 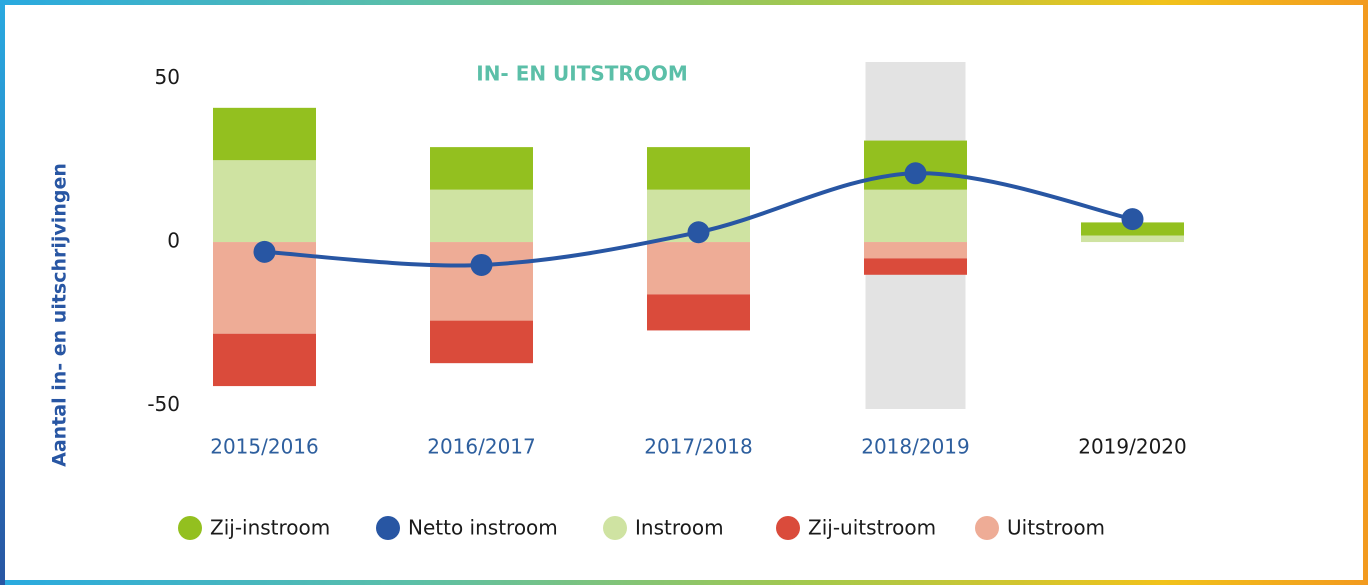 I want to click on chart-title: IN- EN UITSTROOM, so click(x=581, y=74).